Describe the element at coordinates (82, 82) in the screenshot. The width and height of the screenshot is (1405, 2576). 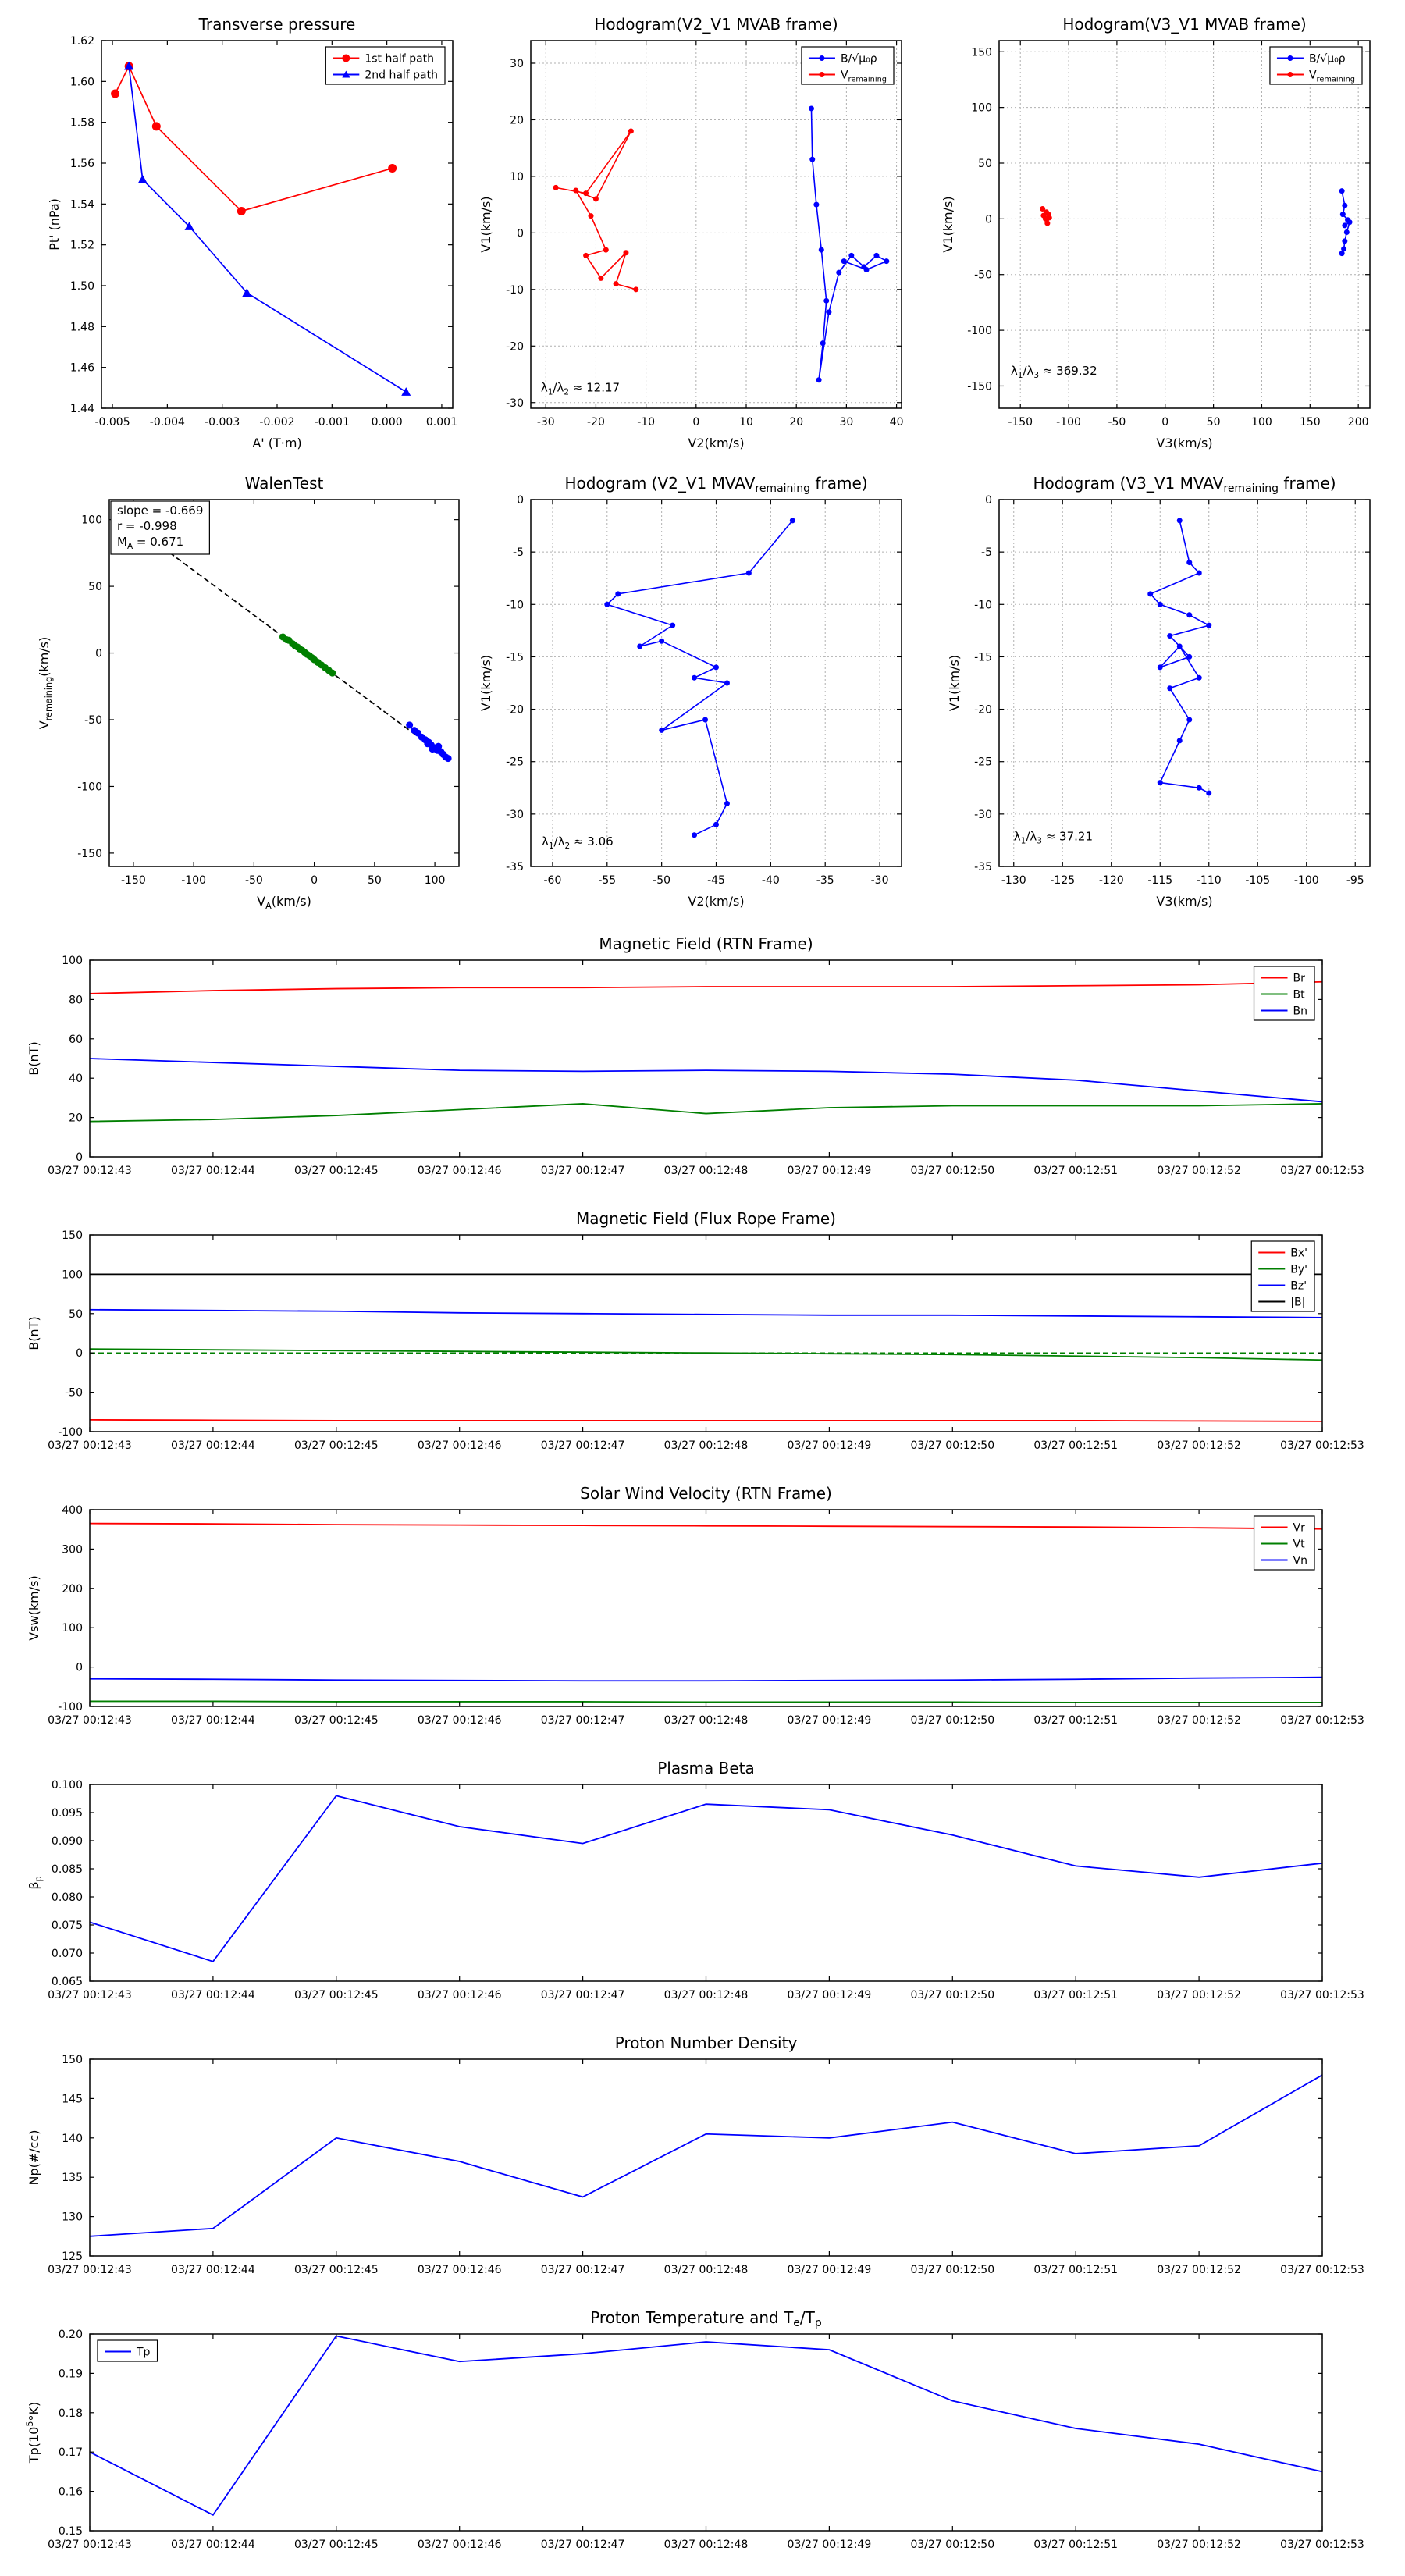
I see `svg-text: 1.60` at that location.